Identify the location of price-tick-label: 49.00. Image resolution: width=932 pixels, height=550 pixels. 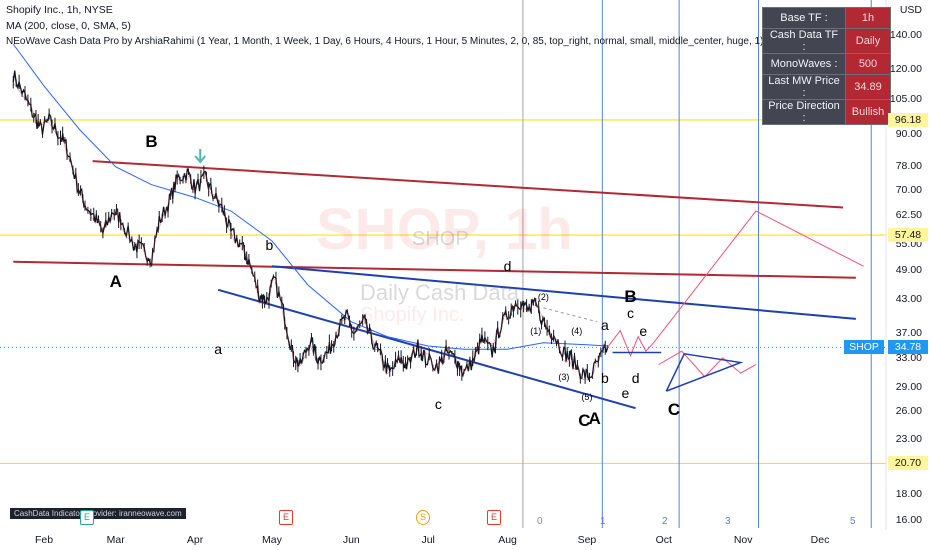
(908, 269).